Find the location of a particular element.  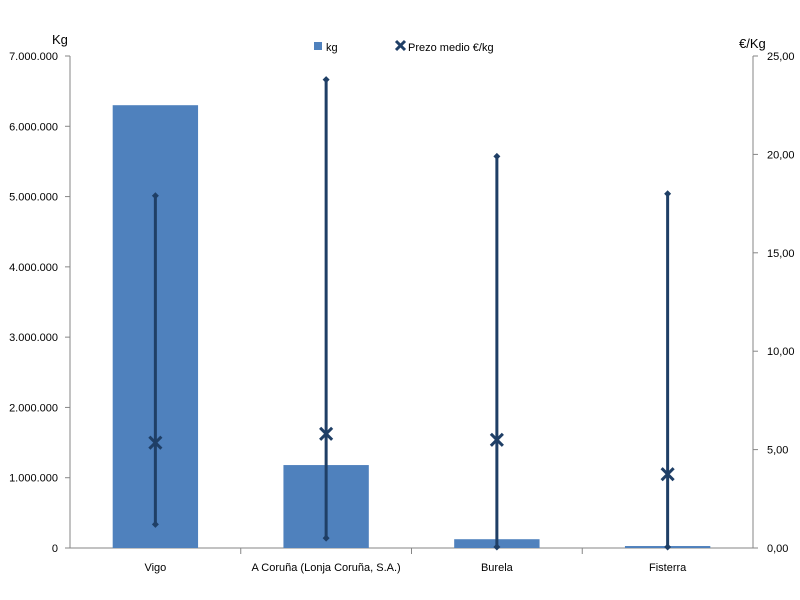

left-tick-label: 6.000.000 is located at coordinates (33, 127).